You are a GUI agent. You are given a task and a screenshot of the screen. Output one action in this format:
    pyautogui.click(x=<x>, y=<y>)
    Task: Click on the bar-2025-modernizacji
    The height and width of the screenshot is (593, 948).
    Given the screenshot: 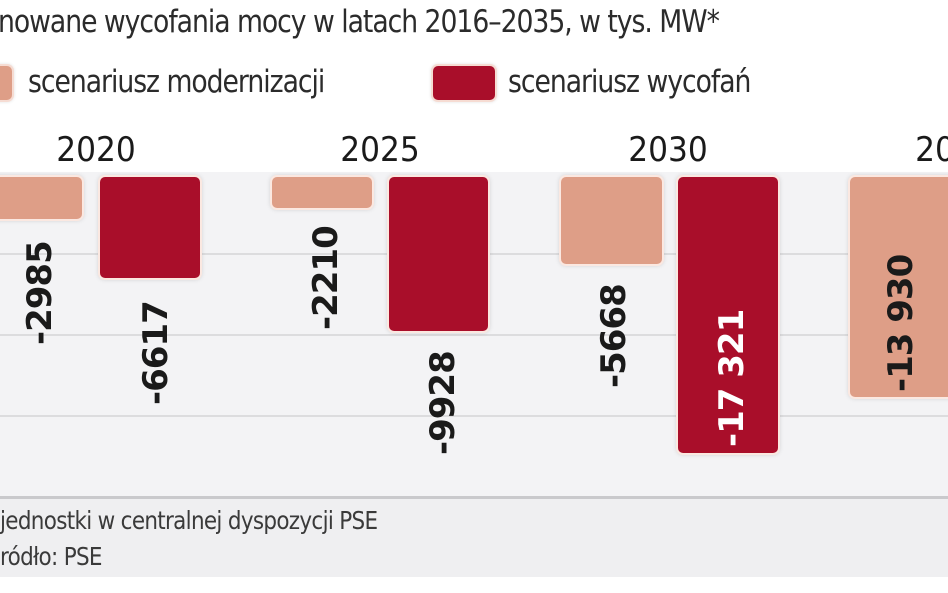 What is the action you would take?
    pyautogui.click(x=322, y=192)
    